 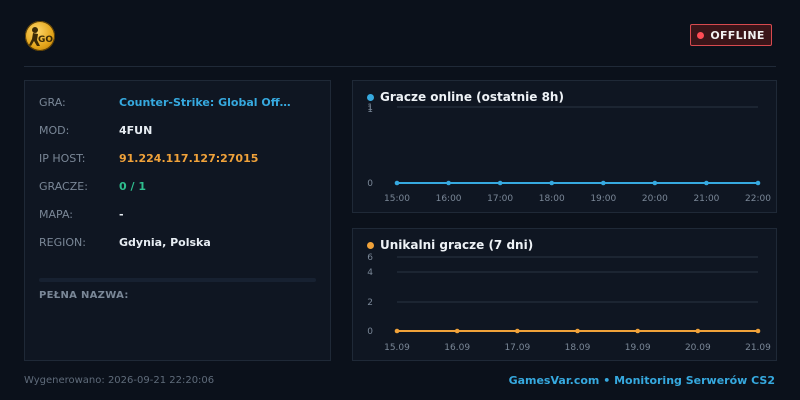 I want to click on header-divider, so click(x=400, y=66).